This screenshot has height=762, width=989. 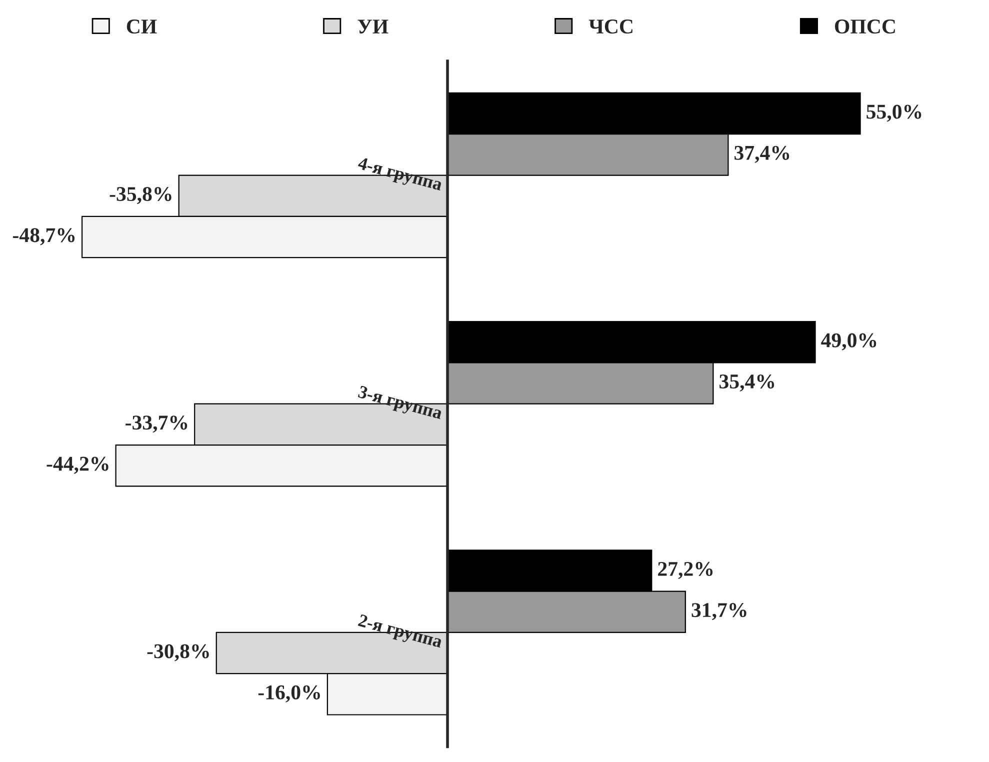 I want to click on legend-label: ЧСС, so click(x=610, y=27).